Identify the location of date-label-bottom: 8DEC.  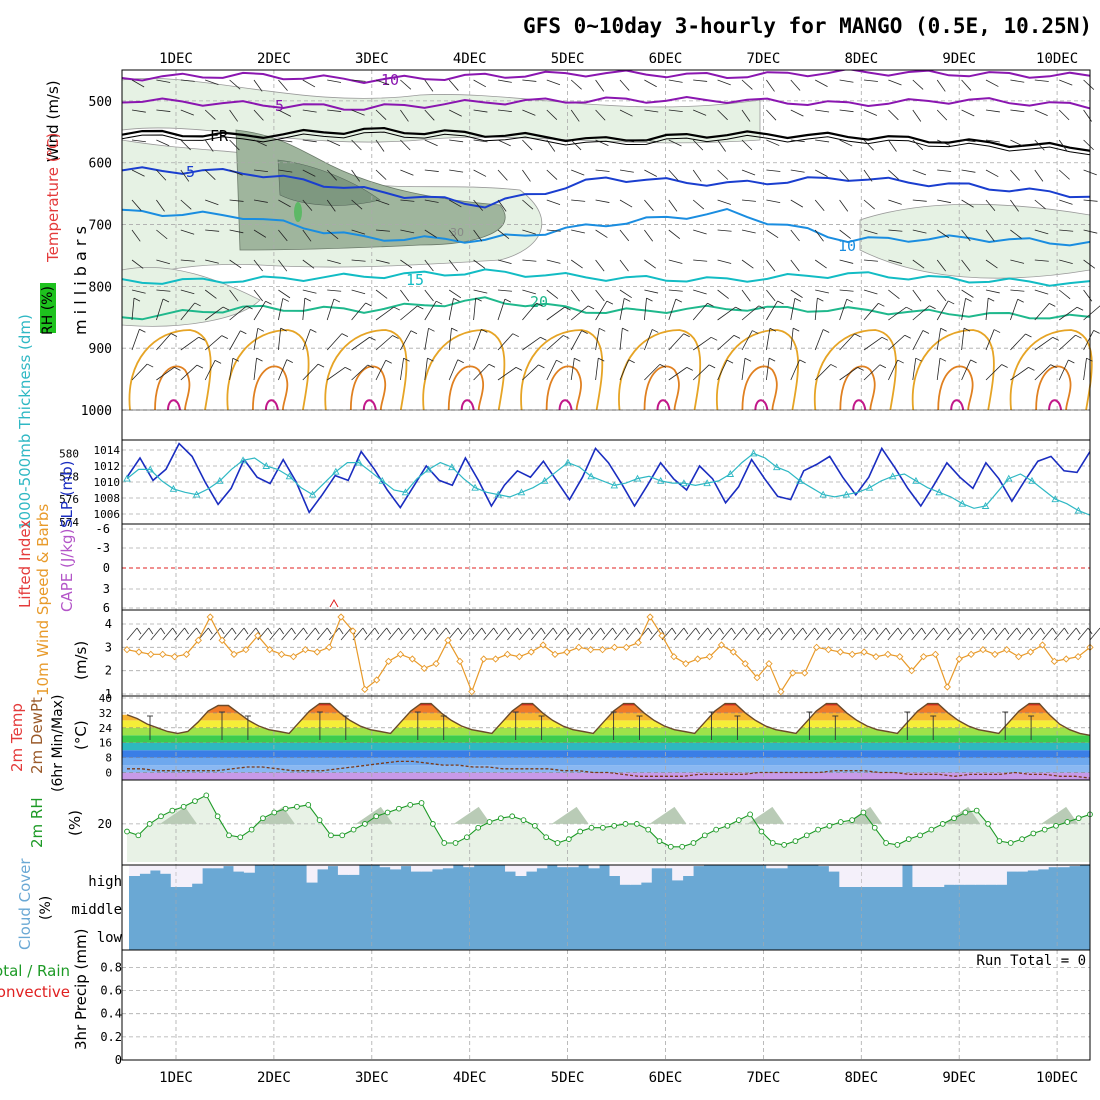
(861, 1078).